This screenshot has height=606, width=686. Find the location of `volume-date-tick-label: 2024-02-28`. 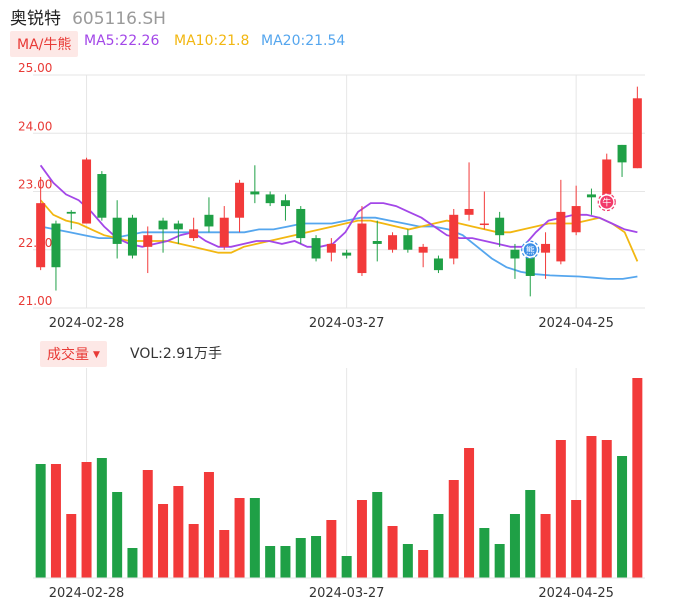

volume-date-tick-label: 2024-02-28 is located at coordinates (87, 593).